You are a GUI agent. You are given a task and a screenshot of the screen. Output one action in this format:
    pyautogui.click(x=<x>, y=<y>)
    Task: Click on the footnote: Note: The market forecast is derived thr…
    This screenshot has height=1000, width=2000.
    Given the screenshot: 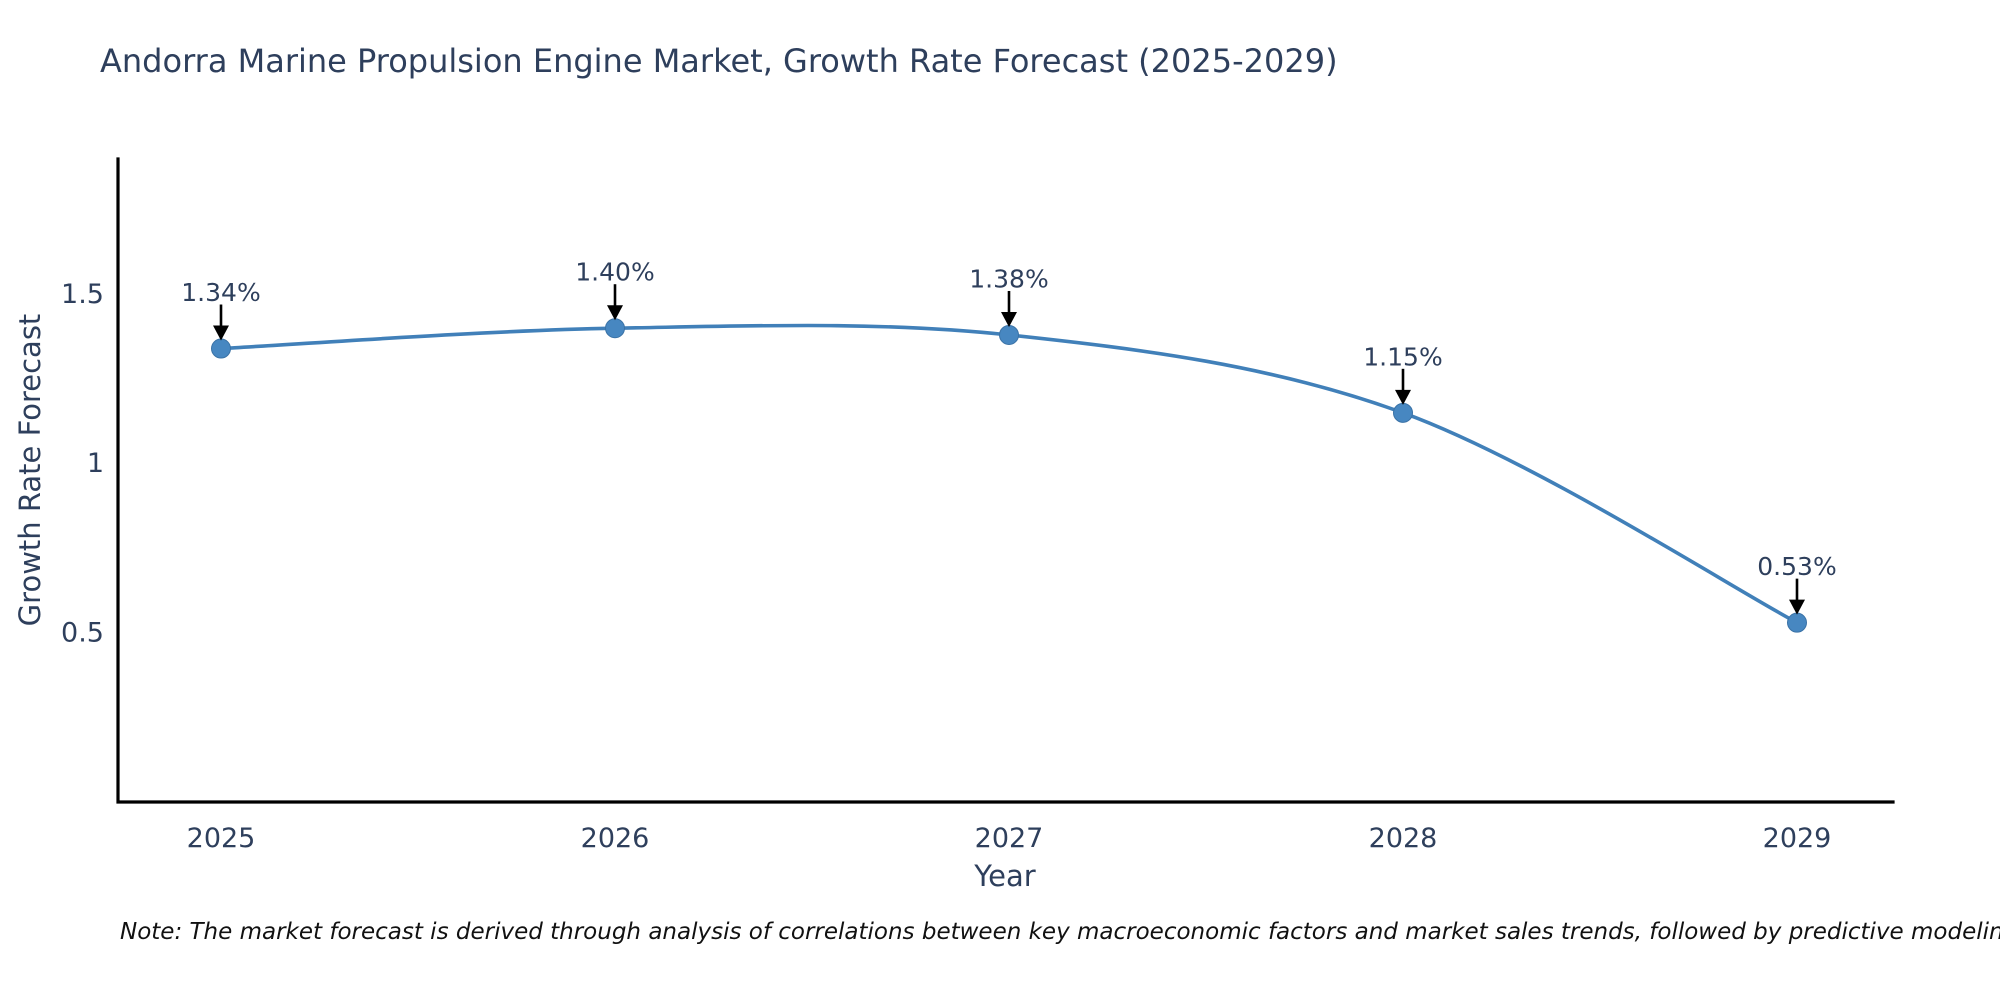 What is the action you would take?
    pyautogui.click(x=1060, y=932)
    